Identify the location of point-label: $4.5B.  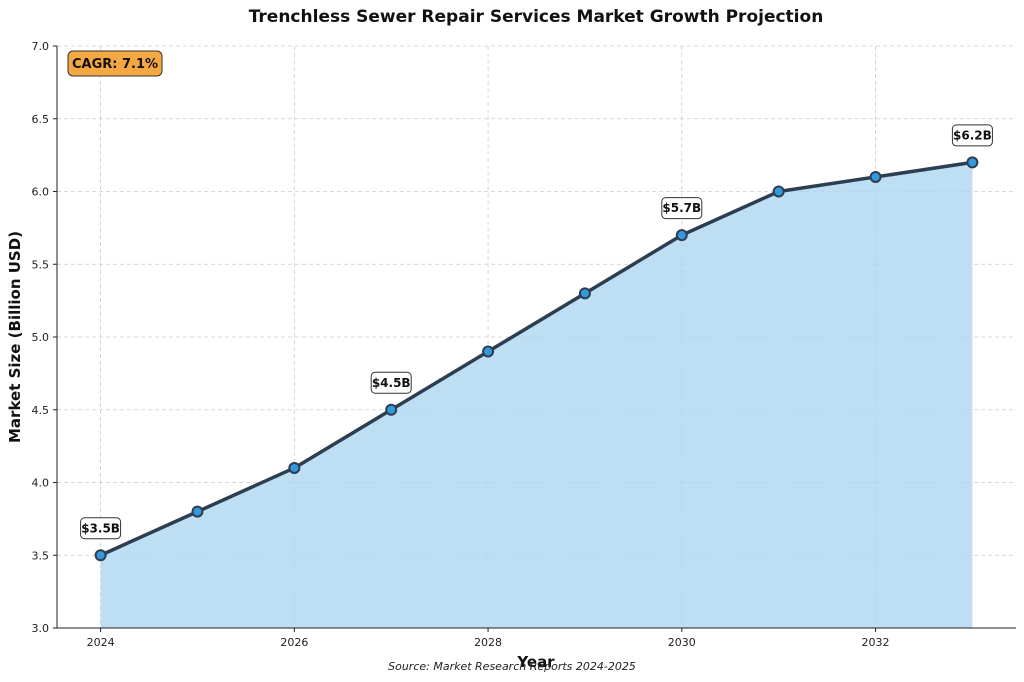
(391, 383).